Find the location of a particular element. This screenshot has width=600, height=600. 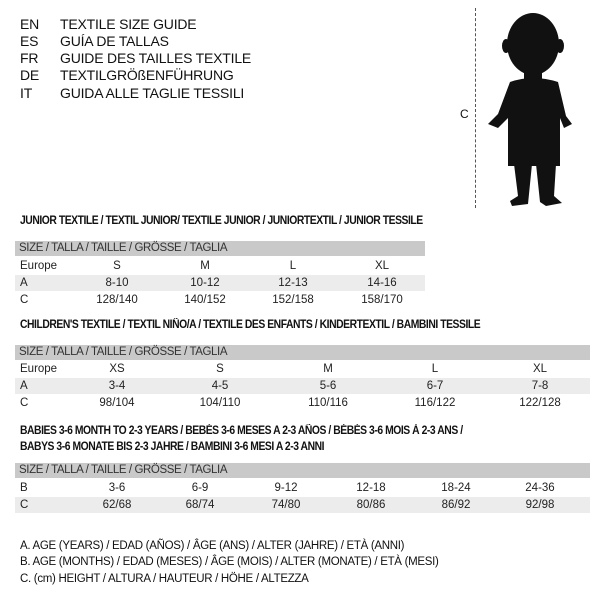

height-dimension-line is located at coordinates (475, 108).